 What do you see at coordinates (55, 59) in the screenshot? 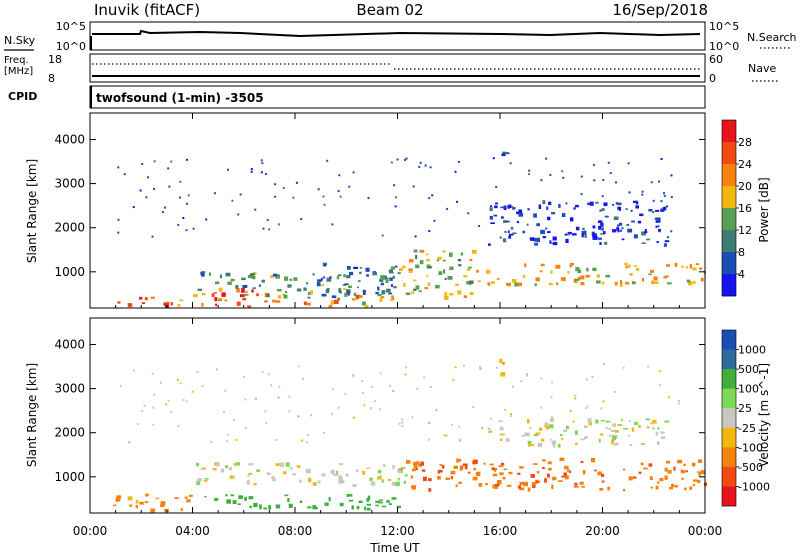
I see `freq-tick-top: 18` at bounding box center [55, 59].